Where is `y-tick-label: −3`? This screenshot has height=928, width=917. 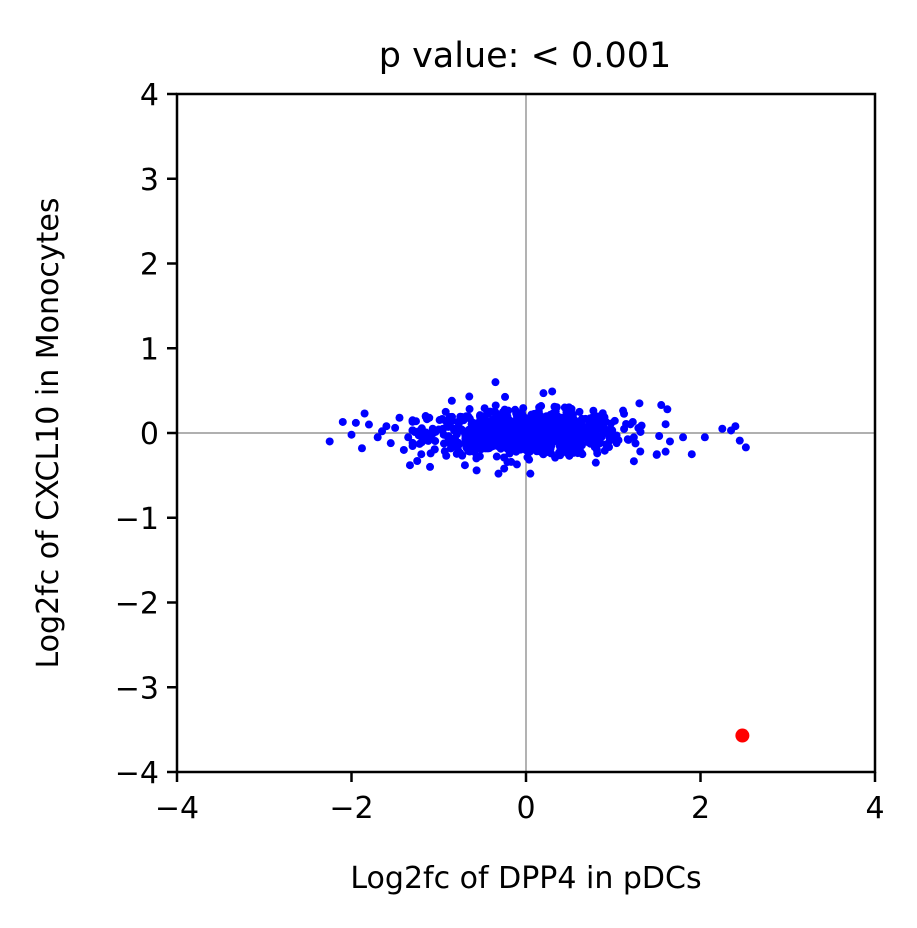 y-tick-label: −3 is located at coordinates (137, 688).